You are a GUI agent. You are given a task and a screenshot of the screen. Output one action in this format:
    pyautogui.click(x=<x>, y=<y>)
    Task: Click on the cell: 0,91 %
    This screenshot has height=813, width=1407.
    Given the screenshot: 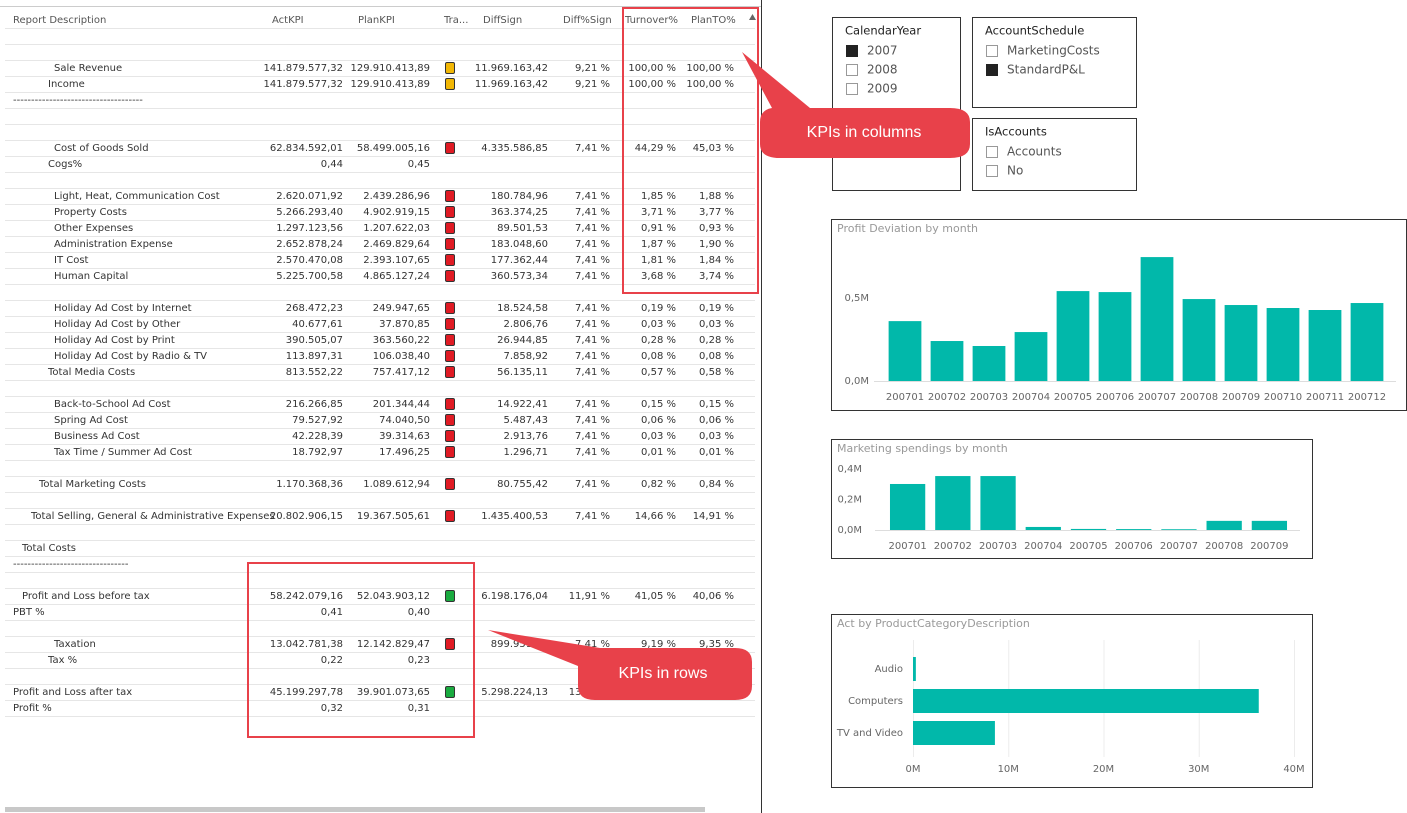 What is the action you would take?
    pyautogui.click(x=658, y=228)
    